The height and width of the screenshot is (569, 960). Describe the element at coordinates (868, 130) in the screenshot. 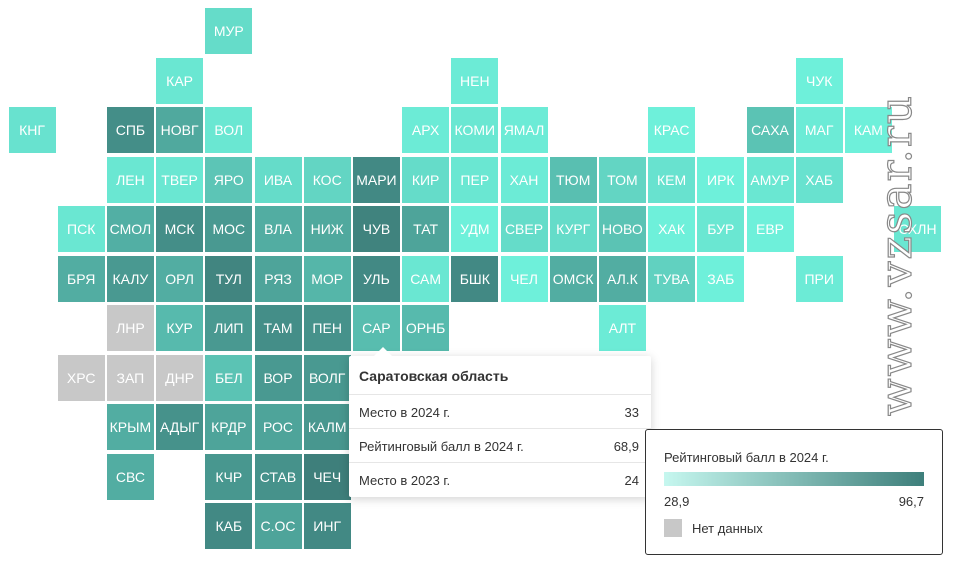

I see `region-tile: КАМ` at that location.